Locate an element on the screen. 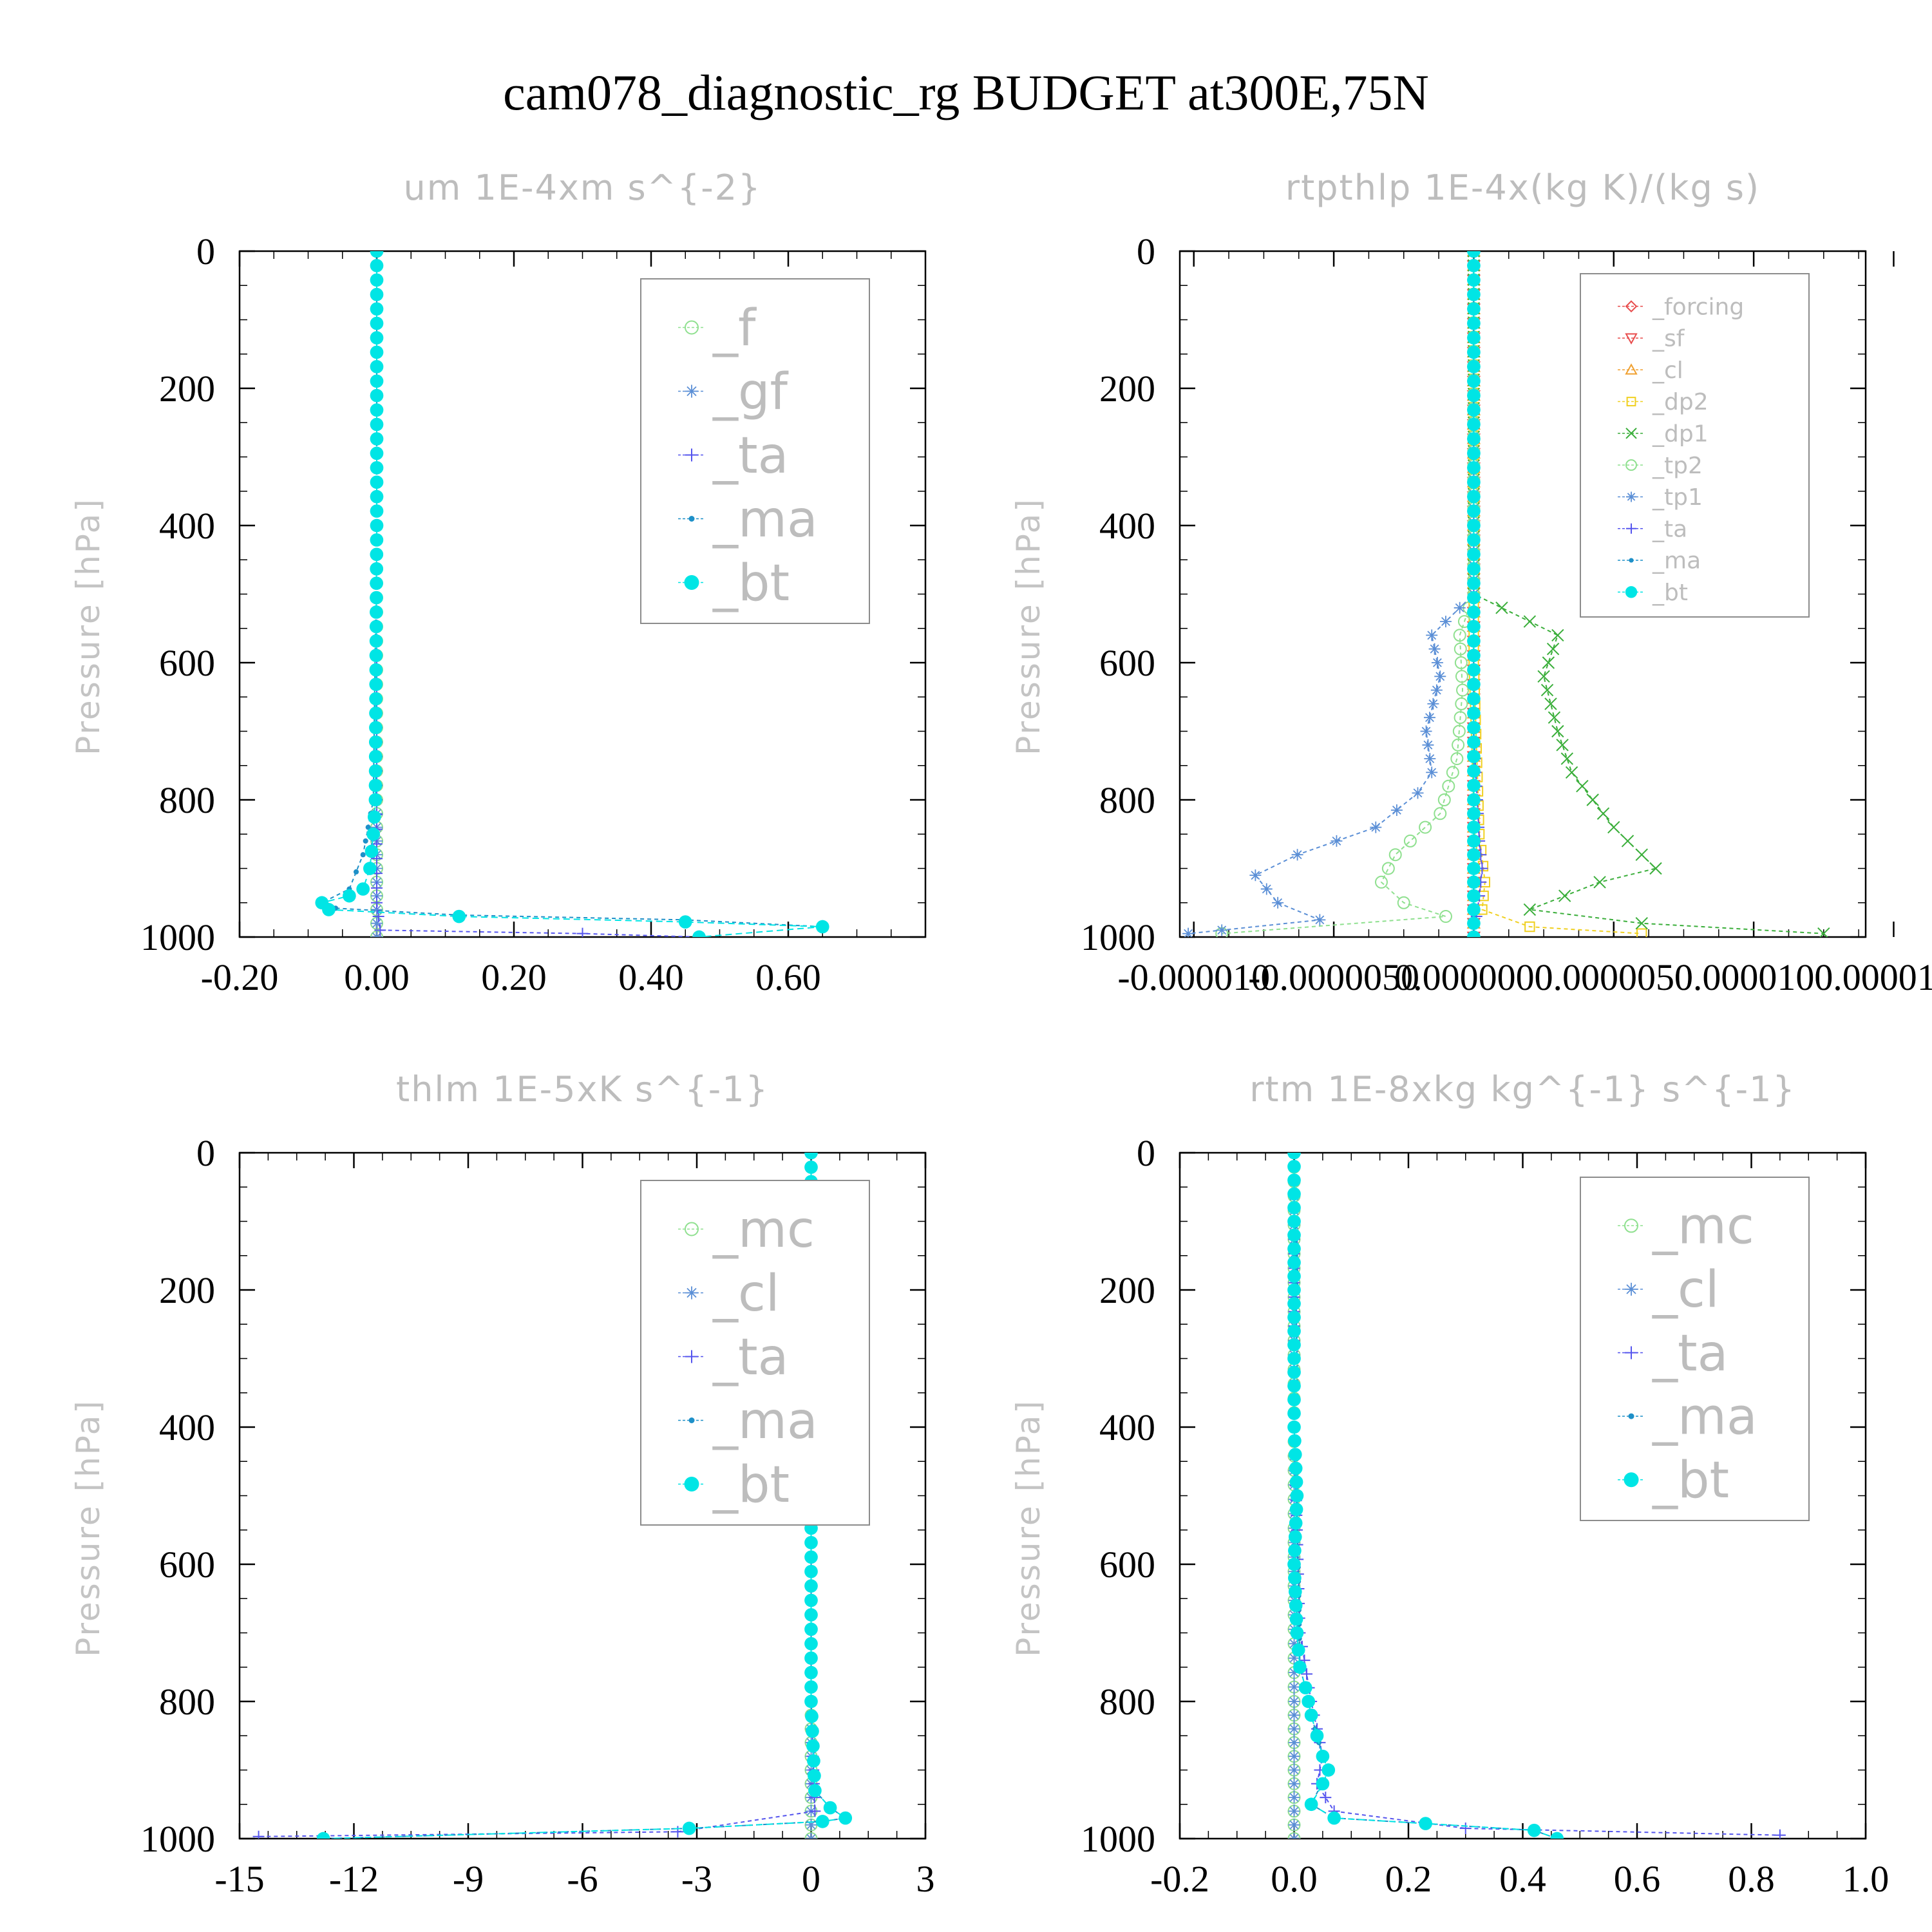  legend-entry: _f is located at coordinates (717, 328).